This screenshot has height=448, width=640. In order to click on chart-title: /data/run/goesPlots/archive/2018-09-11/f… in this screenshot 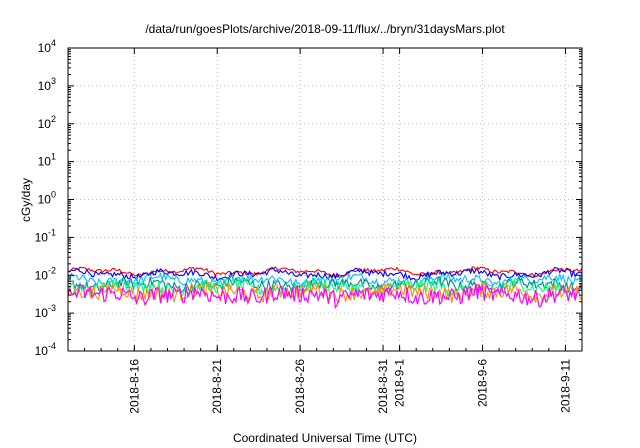, I will do `click(325, 29)`.